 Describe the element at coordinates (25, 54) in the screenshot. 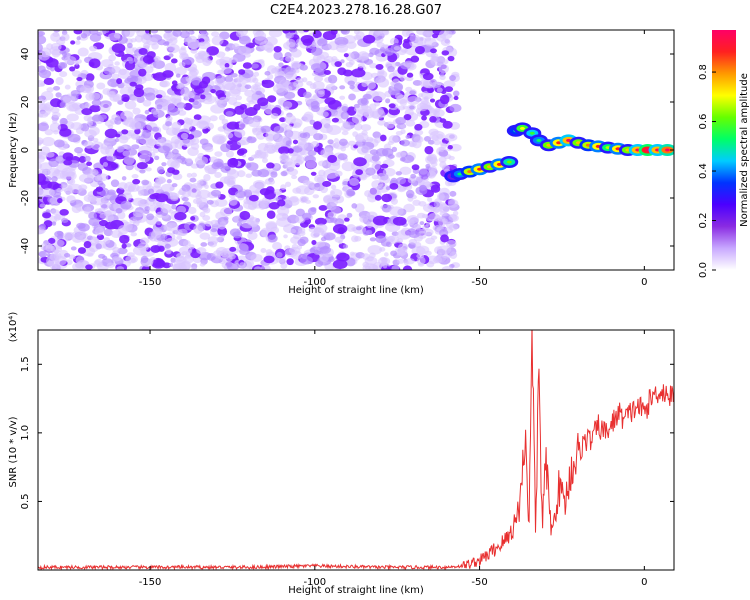

I see `y-tick-label: 40` at that location.